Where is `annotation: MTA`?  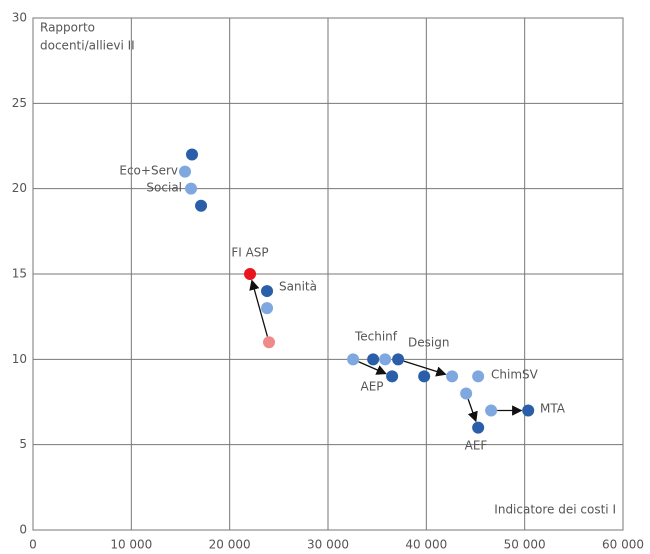 annotation: MTA is located at coordinates (553, 409).